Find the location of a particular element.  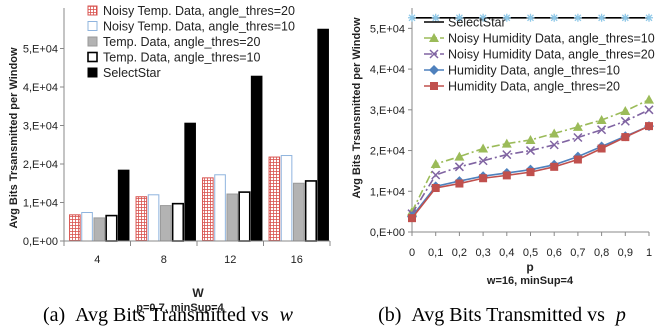

chart-b-y-tick-label: 1,E+04 is located at coordinates (387, 192).